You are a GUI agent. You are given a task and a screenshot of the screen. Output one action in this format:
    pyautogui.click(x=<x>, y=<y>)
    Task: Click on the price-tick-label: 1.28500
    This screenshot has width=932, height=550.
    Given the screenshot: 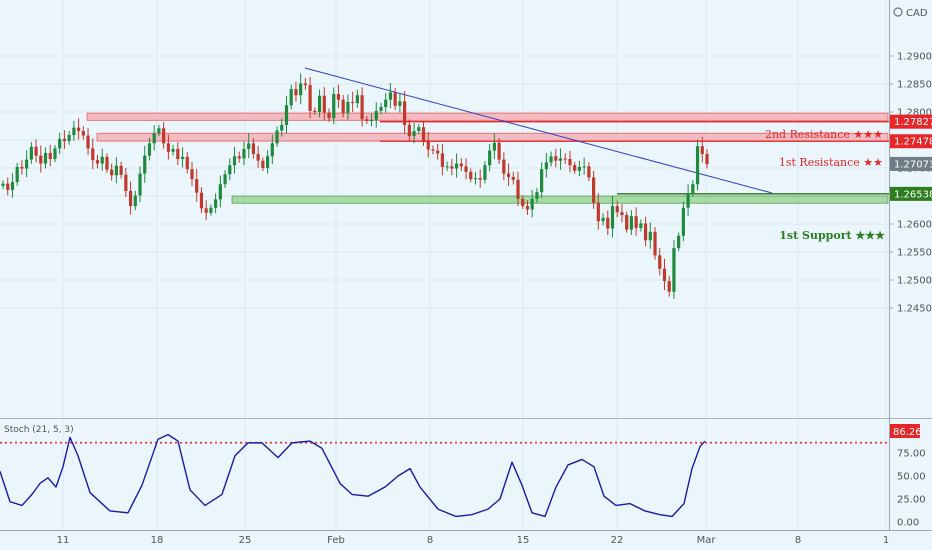 What is the action you would take?
    pyautogui.click(x=914, y=85)
    